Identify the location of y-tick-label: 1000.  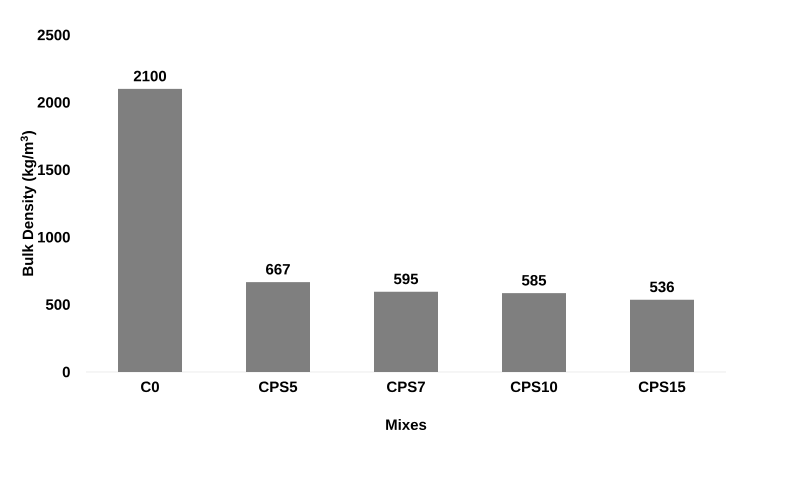
(54, 237).